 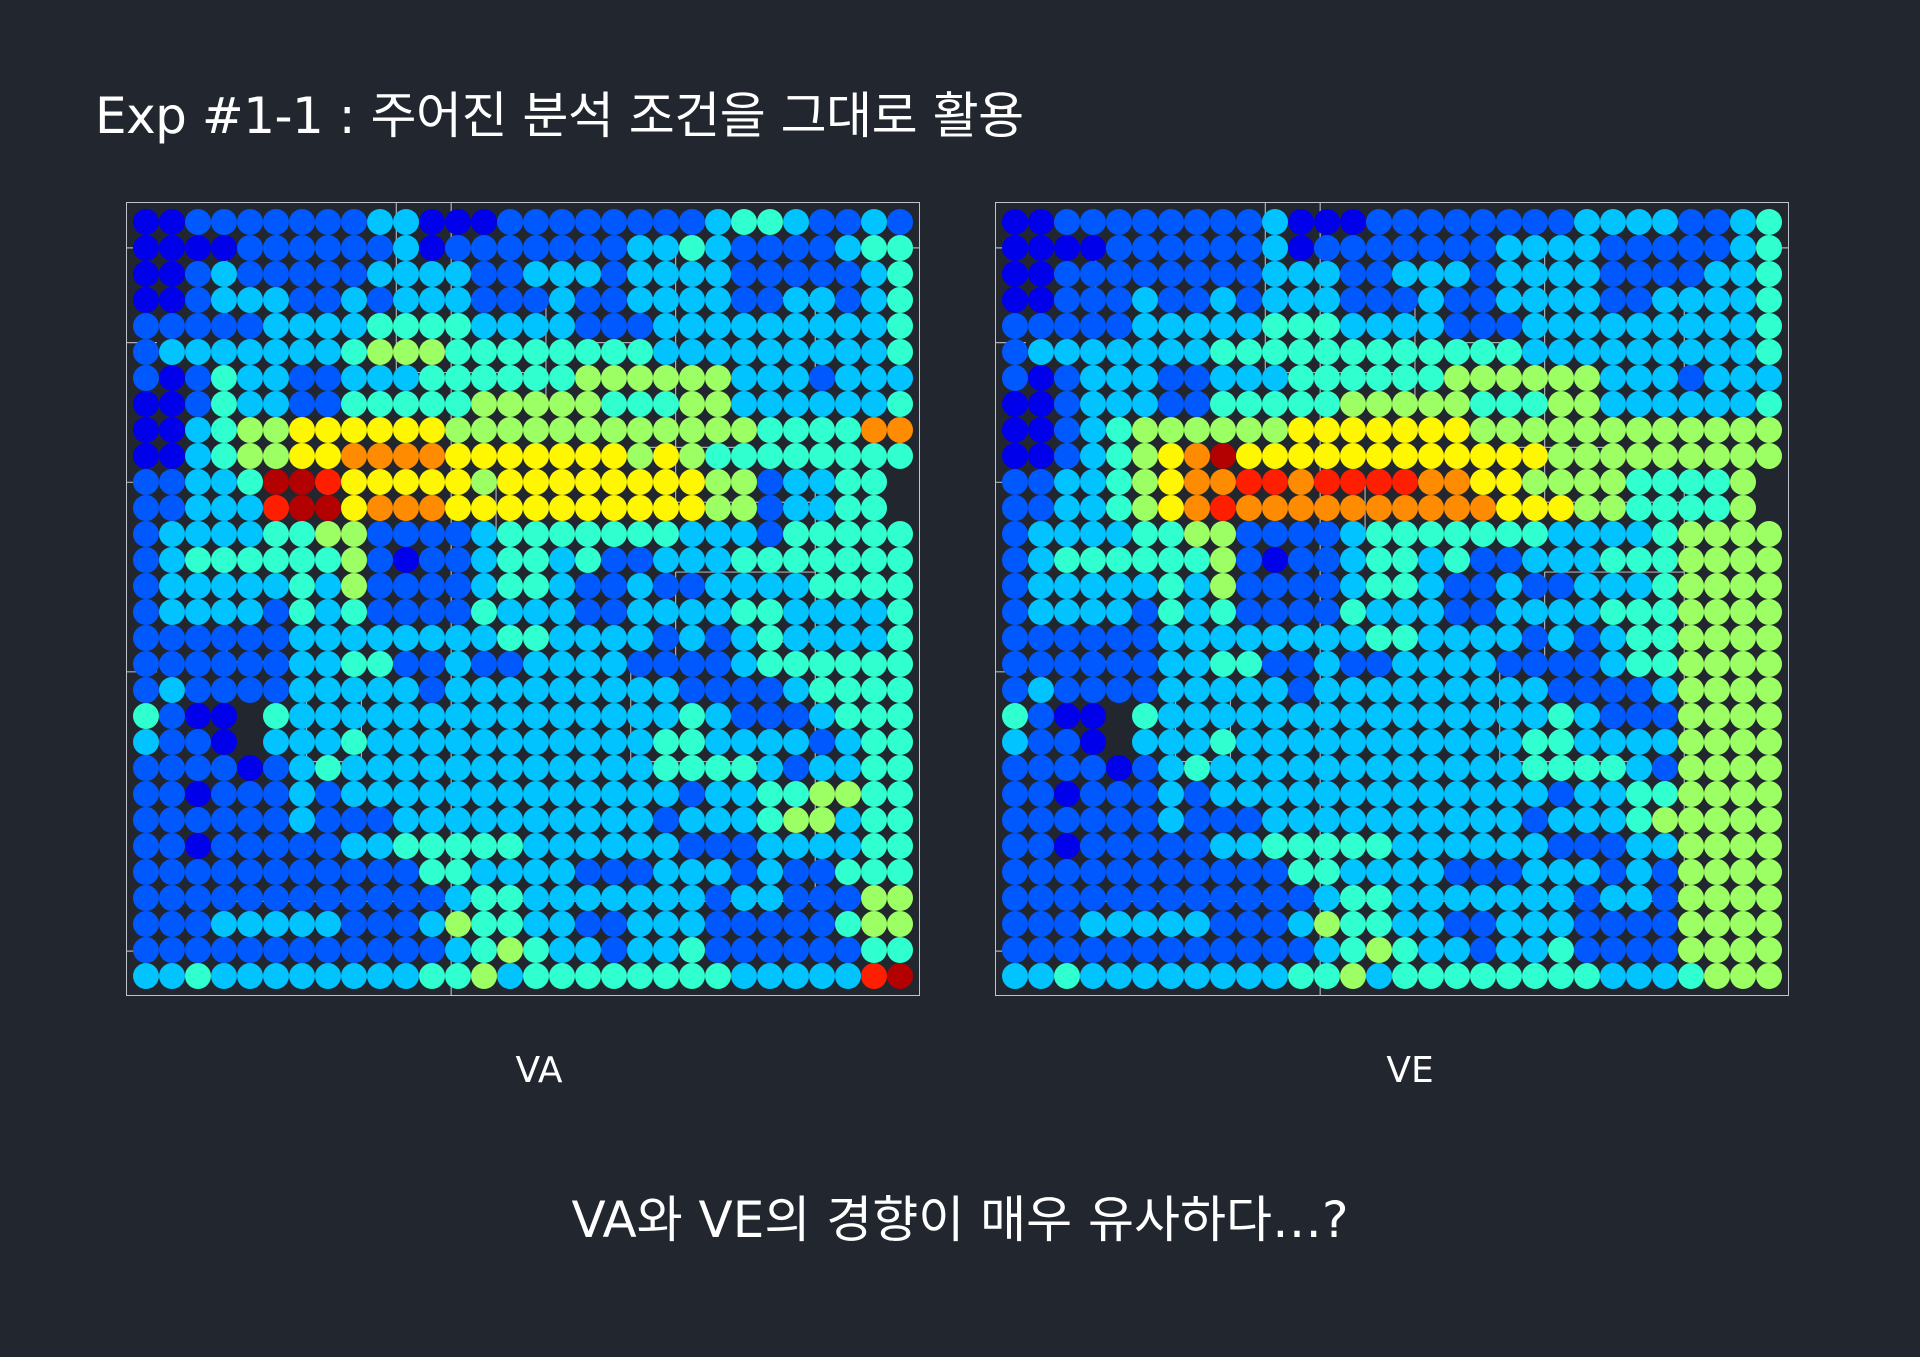 What do you see at coordinates (539, 1070) in the screenshot?
I see `va-label: VA` at bounding box center [539, 1070].